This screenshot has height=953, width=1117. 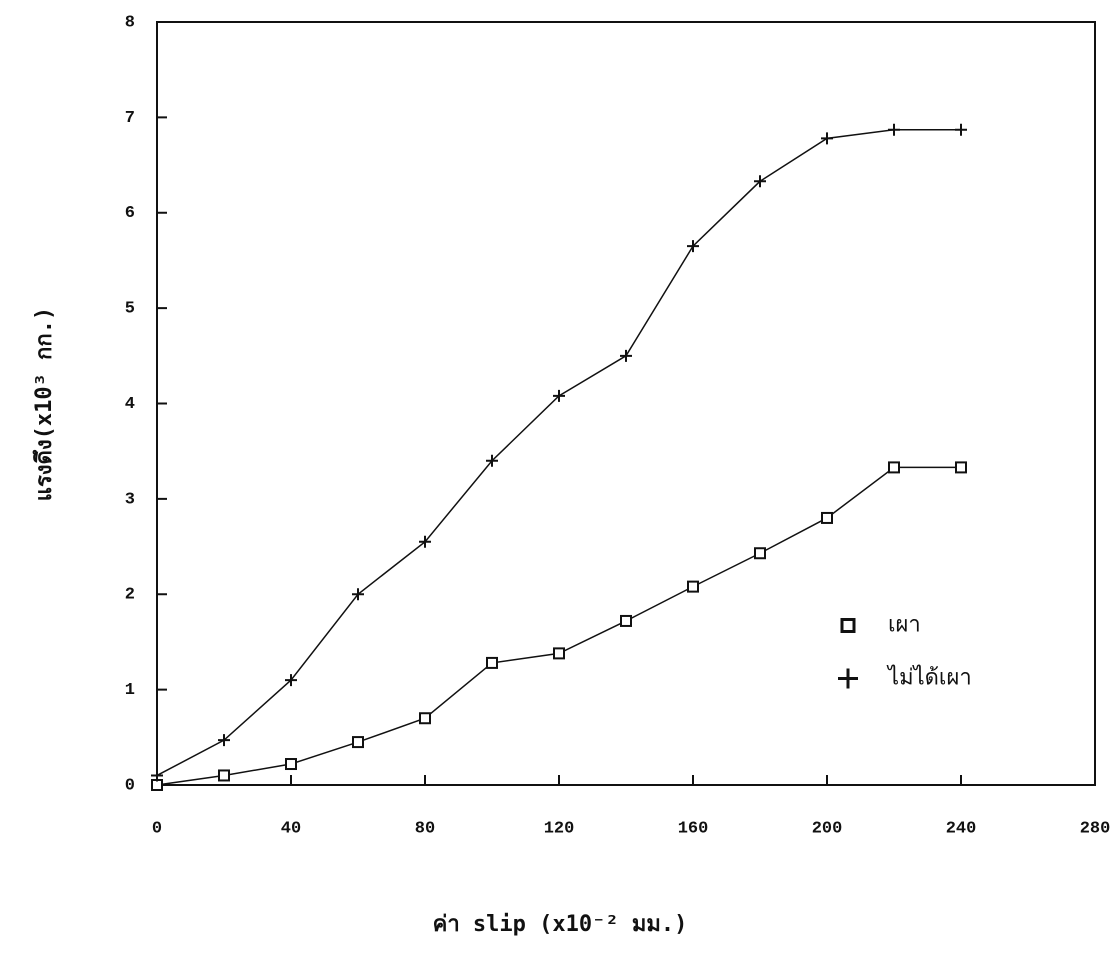 I want to click on y-tick-label: 8, so click(x=130, y=22).